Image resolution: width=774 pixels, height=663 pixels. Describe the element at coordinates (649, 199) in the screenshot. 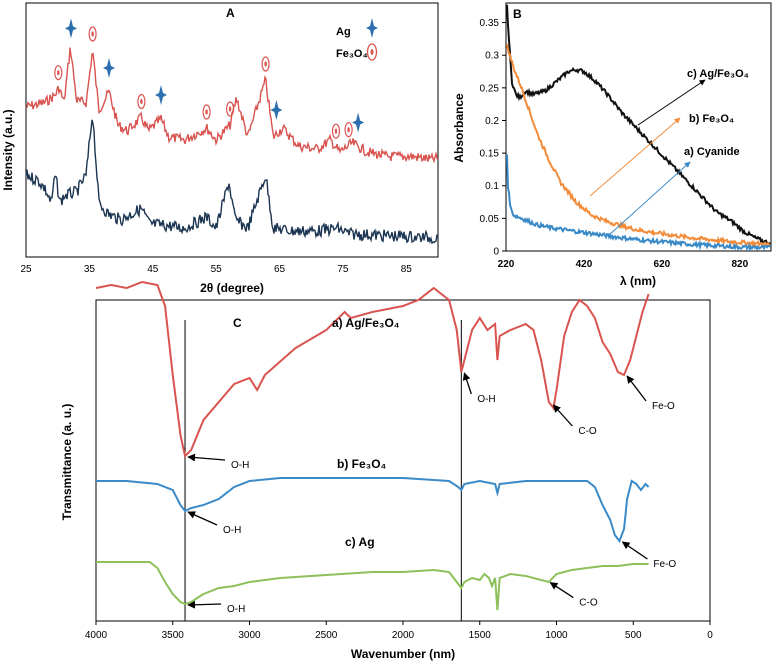

I see `annotation-arrow-a` at that location.